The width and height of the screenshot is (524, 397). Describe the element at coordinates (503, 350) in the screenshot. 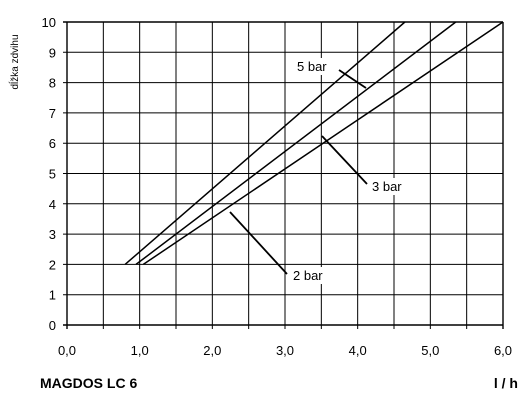

I see `x-tick-label: 6,0` at that location.